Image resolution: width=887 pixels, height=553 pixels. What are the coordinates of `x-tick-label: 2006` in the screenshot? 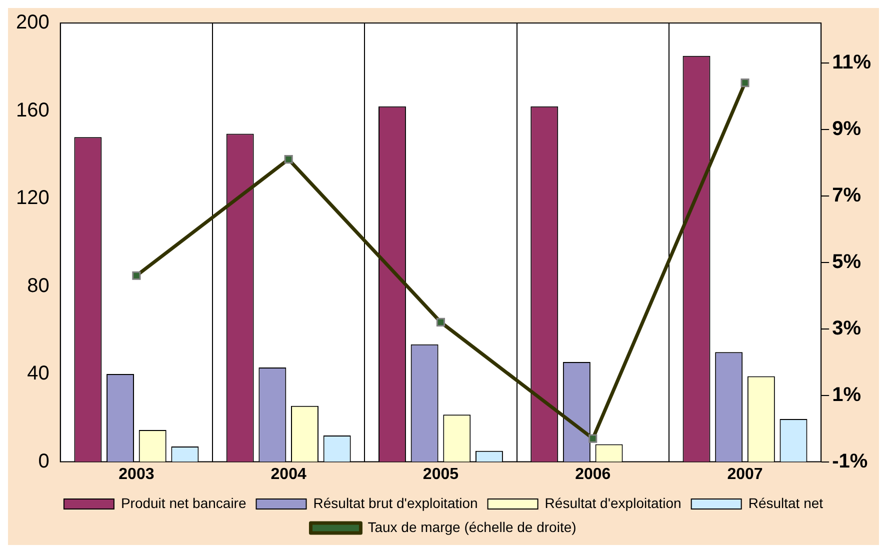 It's located at (593, 474).